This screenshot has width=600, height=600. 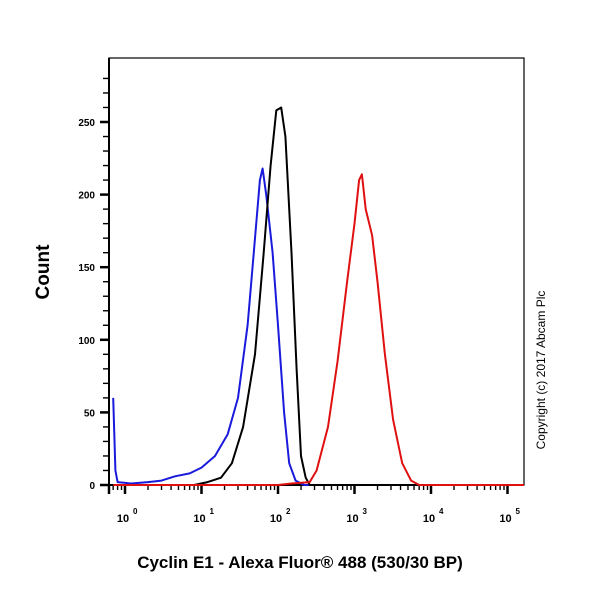 I want to click on x-tick-exponent: 5, so click(x=518, y=511).